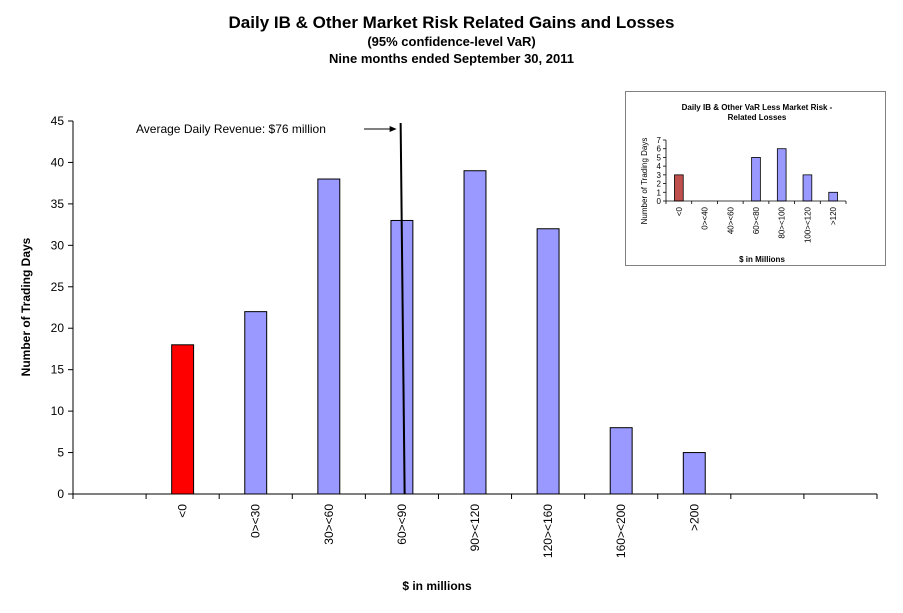 The height and width of the screenshot is (613, 903). I want to click on y-tick-label: 5, so click(60, 453).